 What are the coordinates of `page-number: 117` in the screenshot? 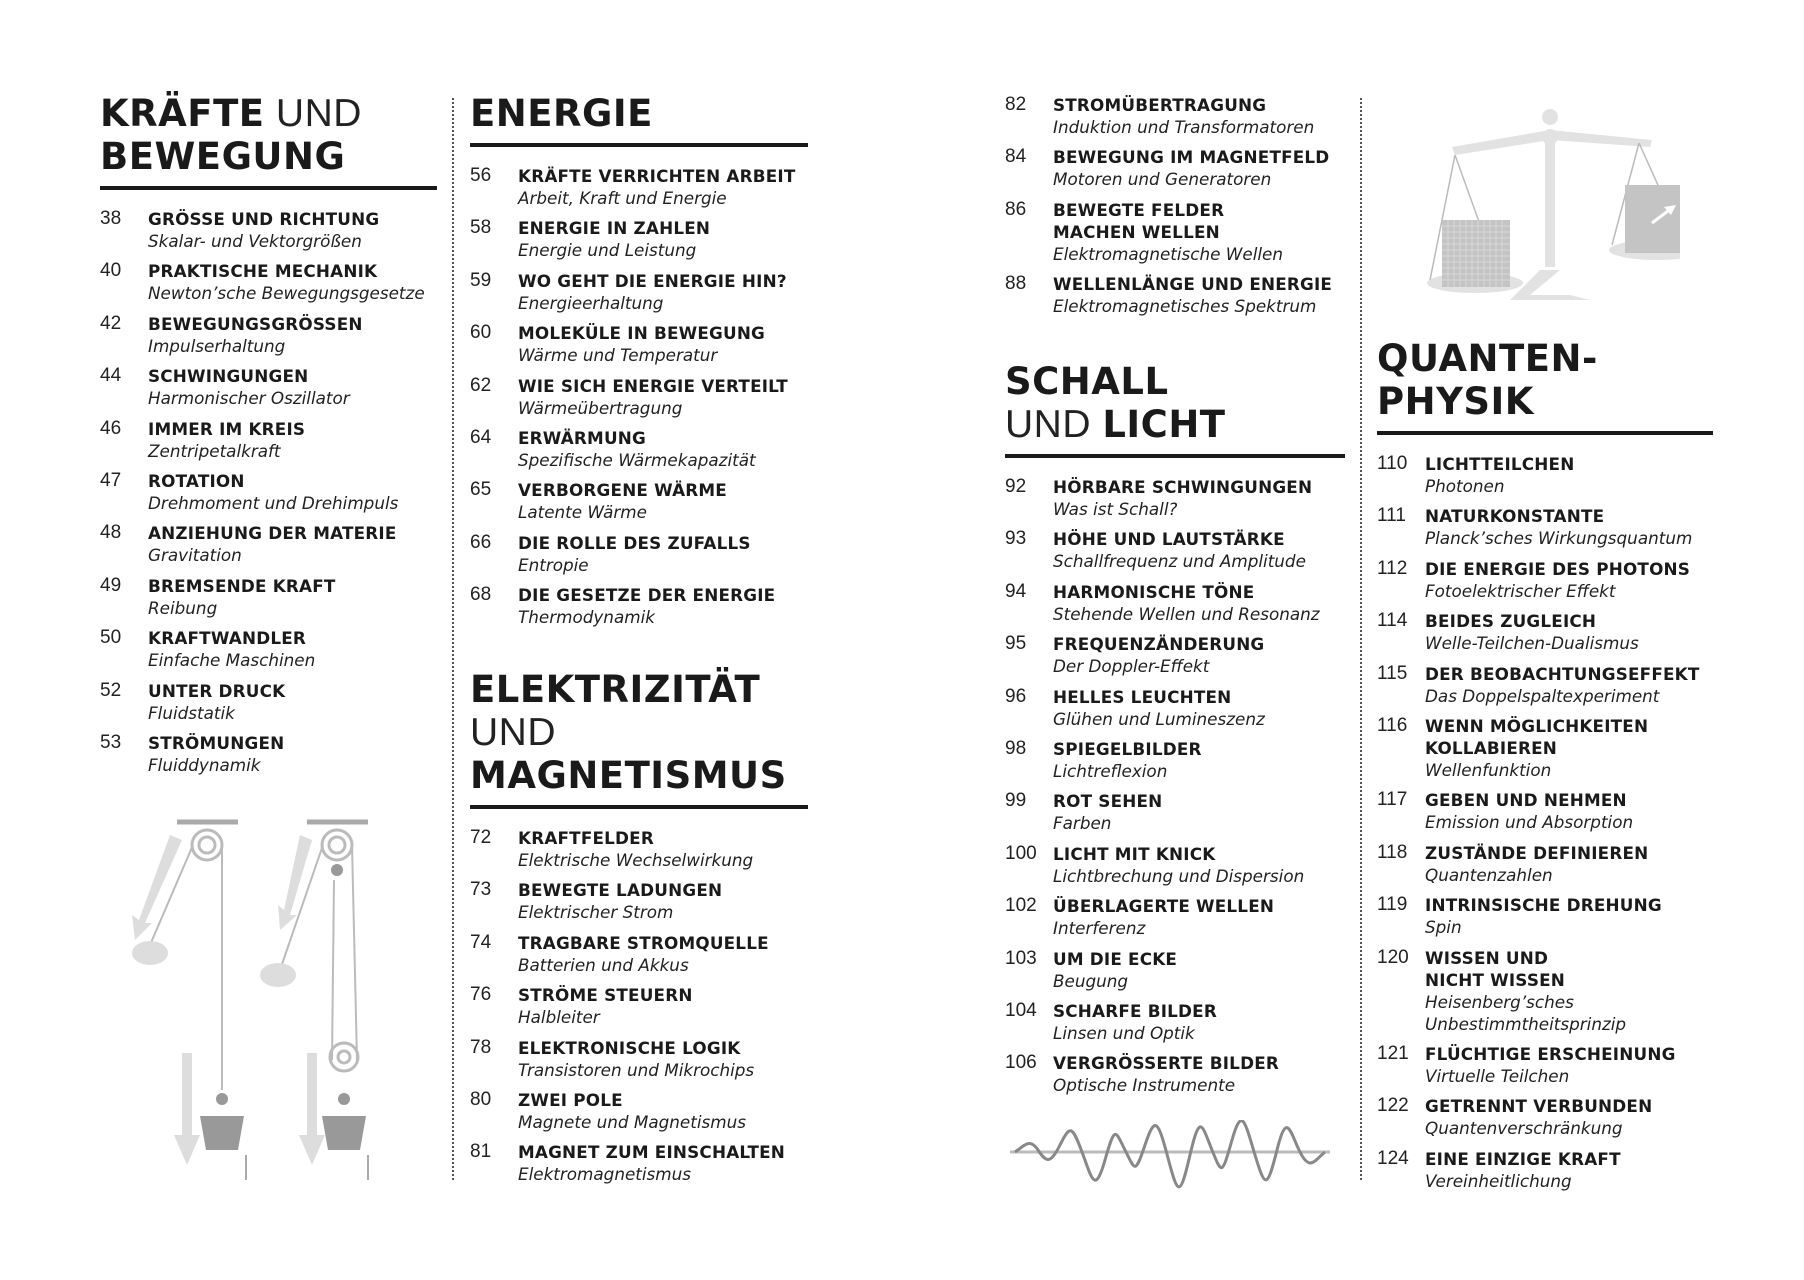 It's located at (1392, 800).